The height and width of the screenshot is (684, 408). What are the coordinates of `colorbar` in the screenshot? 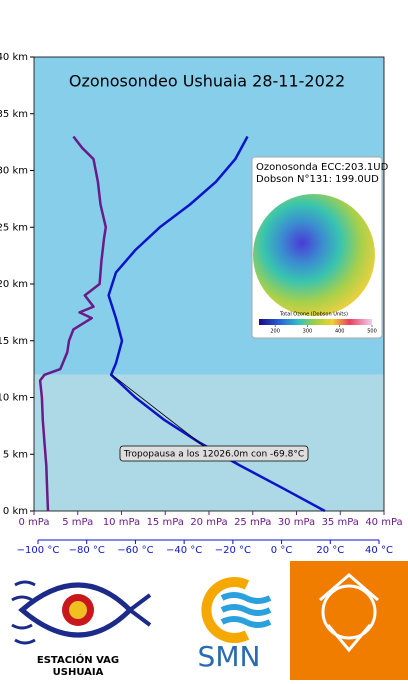 It's located at (315, 322).